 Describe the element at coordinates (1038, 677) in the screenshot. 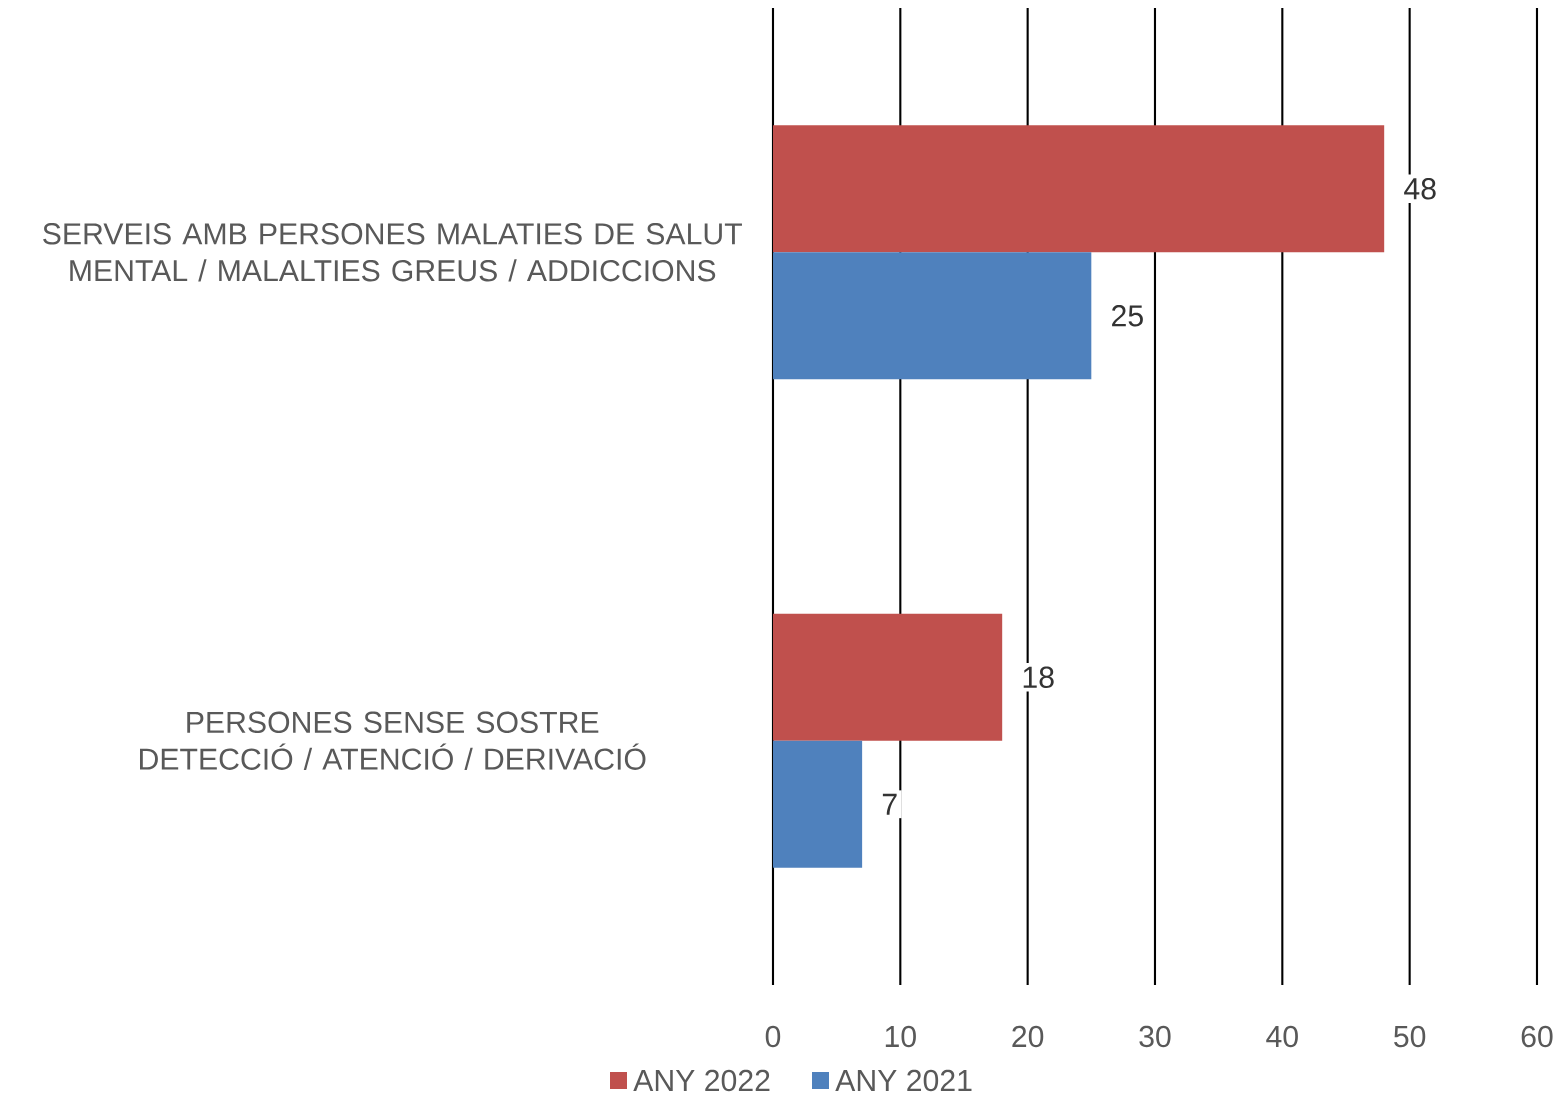

I see `data-label: 18` at that location.